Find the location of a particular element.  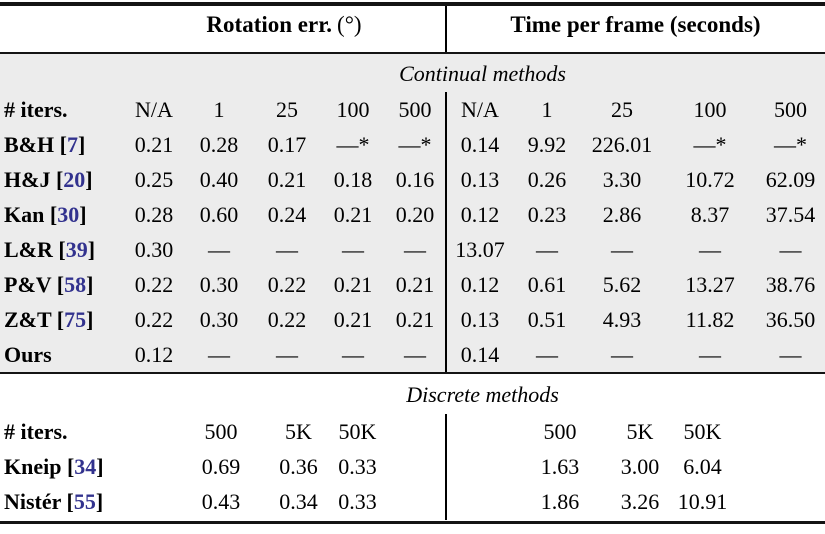

value-cell: 13.07 is located at coordinates (480, 249).